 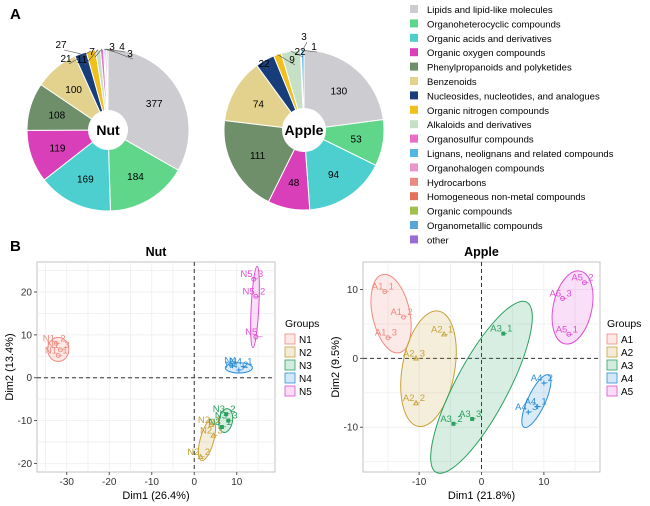 I want to click on pie-center-label: Apple, so click(x=304, y=130).